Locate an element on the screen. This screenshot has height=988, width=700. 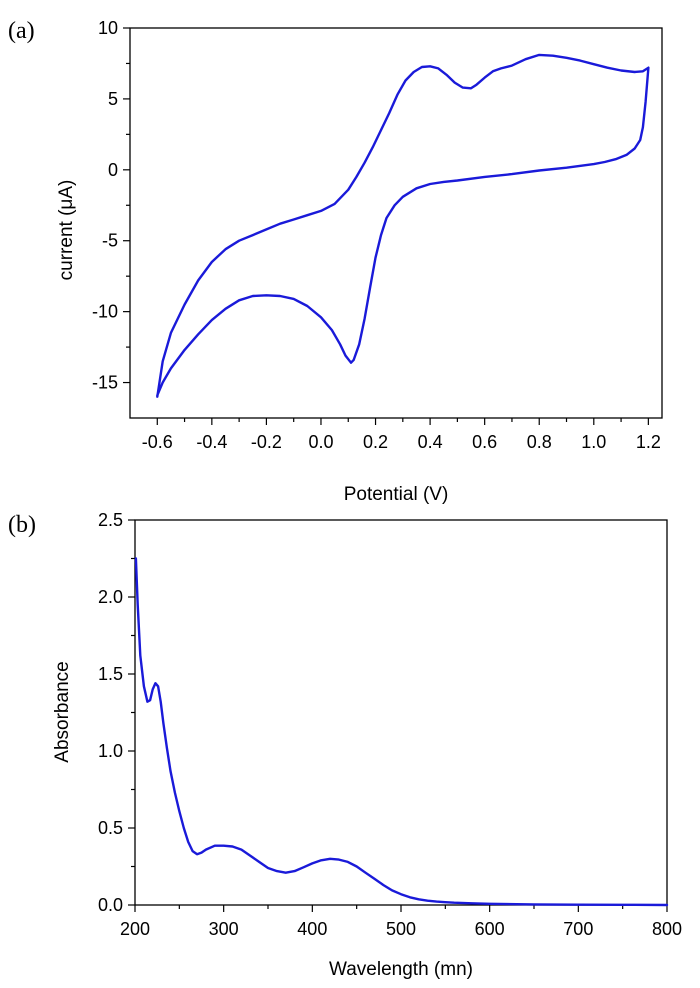
y-tick-label: 0.5 is located at coordinates (110, 828).